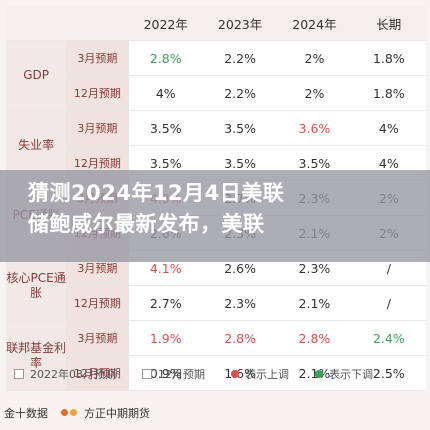 The width and height of the screenshot is (430, 430). What do you see at coordinates (314, 23) in the screenshot?
I see `column-header: 2024年` at bounding box center [314, 23].